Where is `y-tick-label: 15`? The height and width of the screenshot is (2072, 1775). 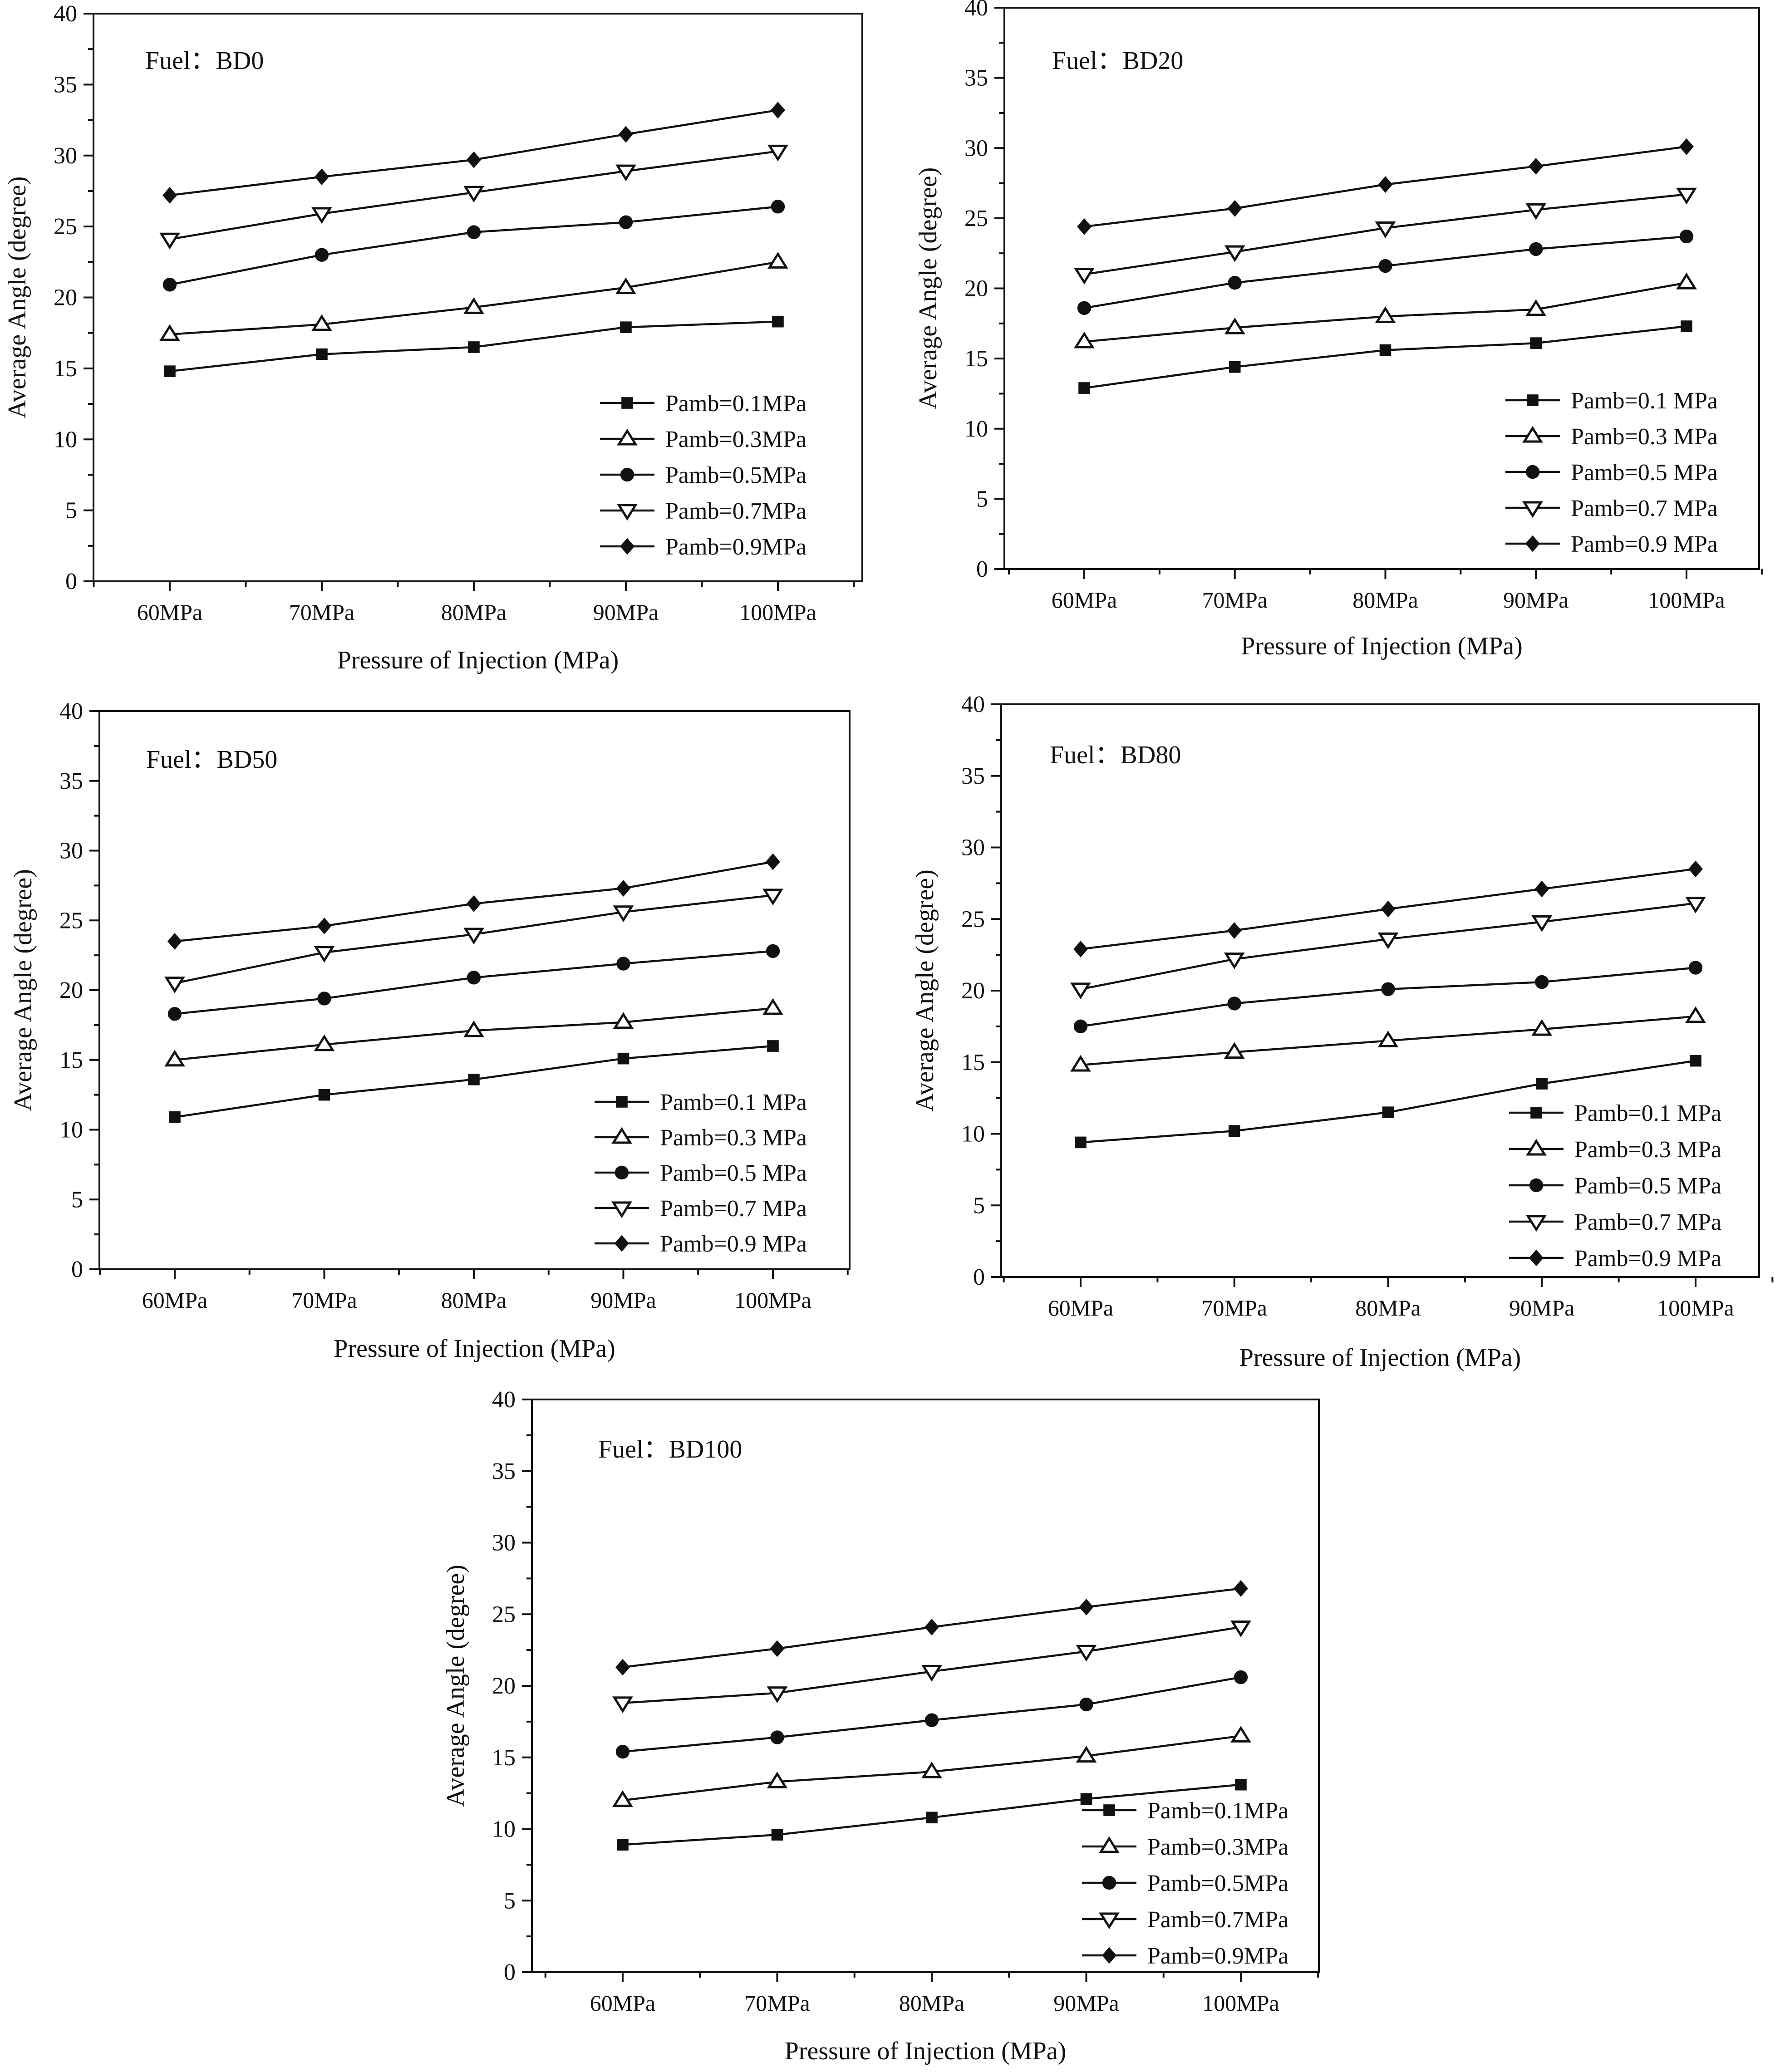 y-tick-label: 15 is located at coordinates (65, 369).